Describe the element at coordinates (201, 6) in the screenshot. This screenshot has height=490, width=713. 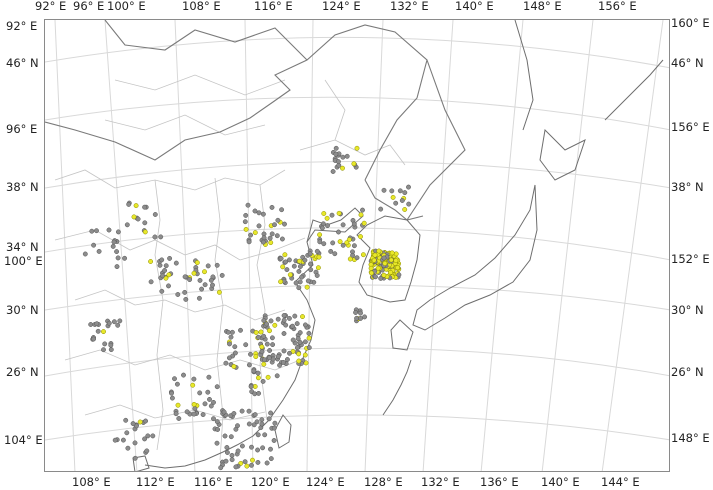
I see `top-label: 108° E` at that location.